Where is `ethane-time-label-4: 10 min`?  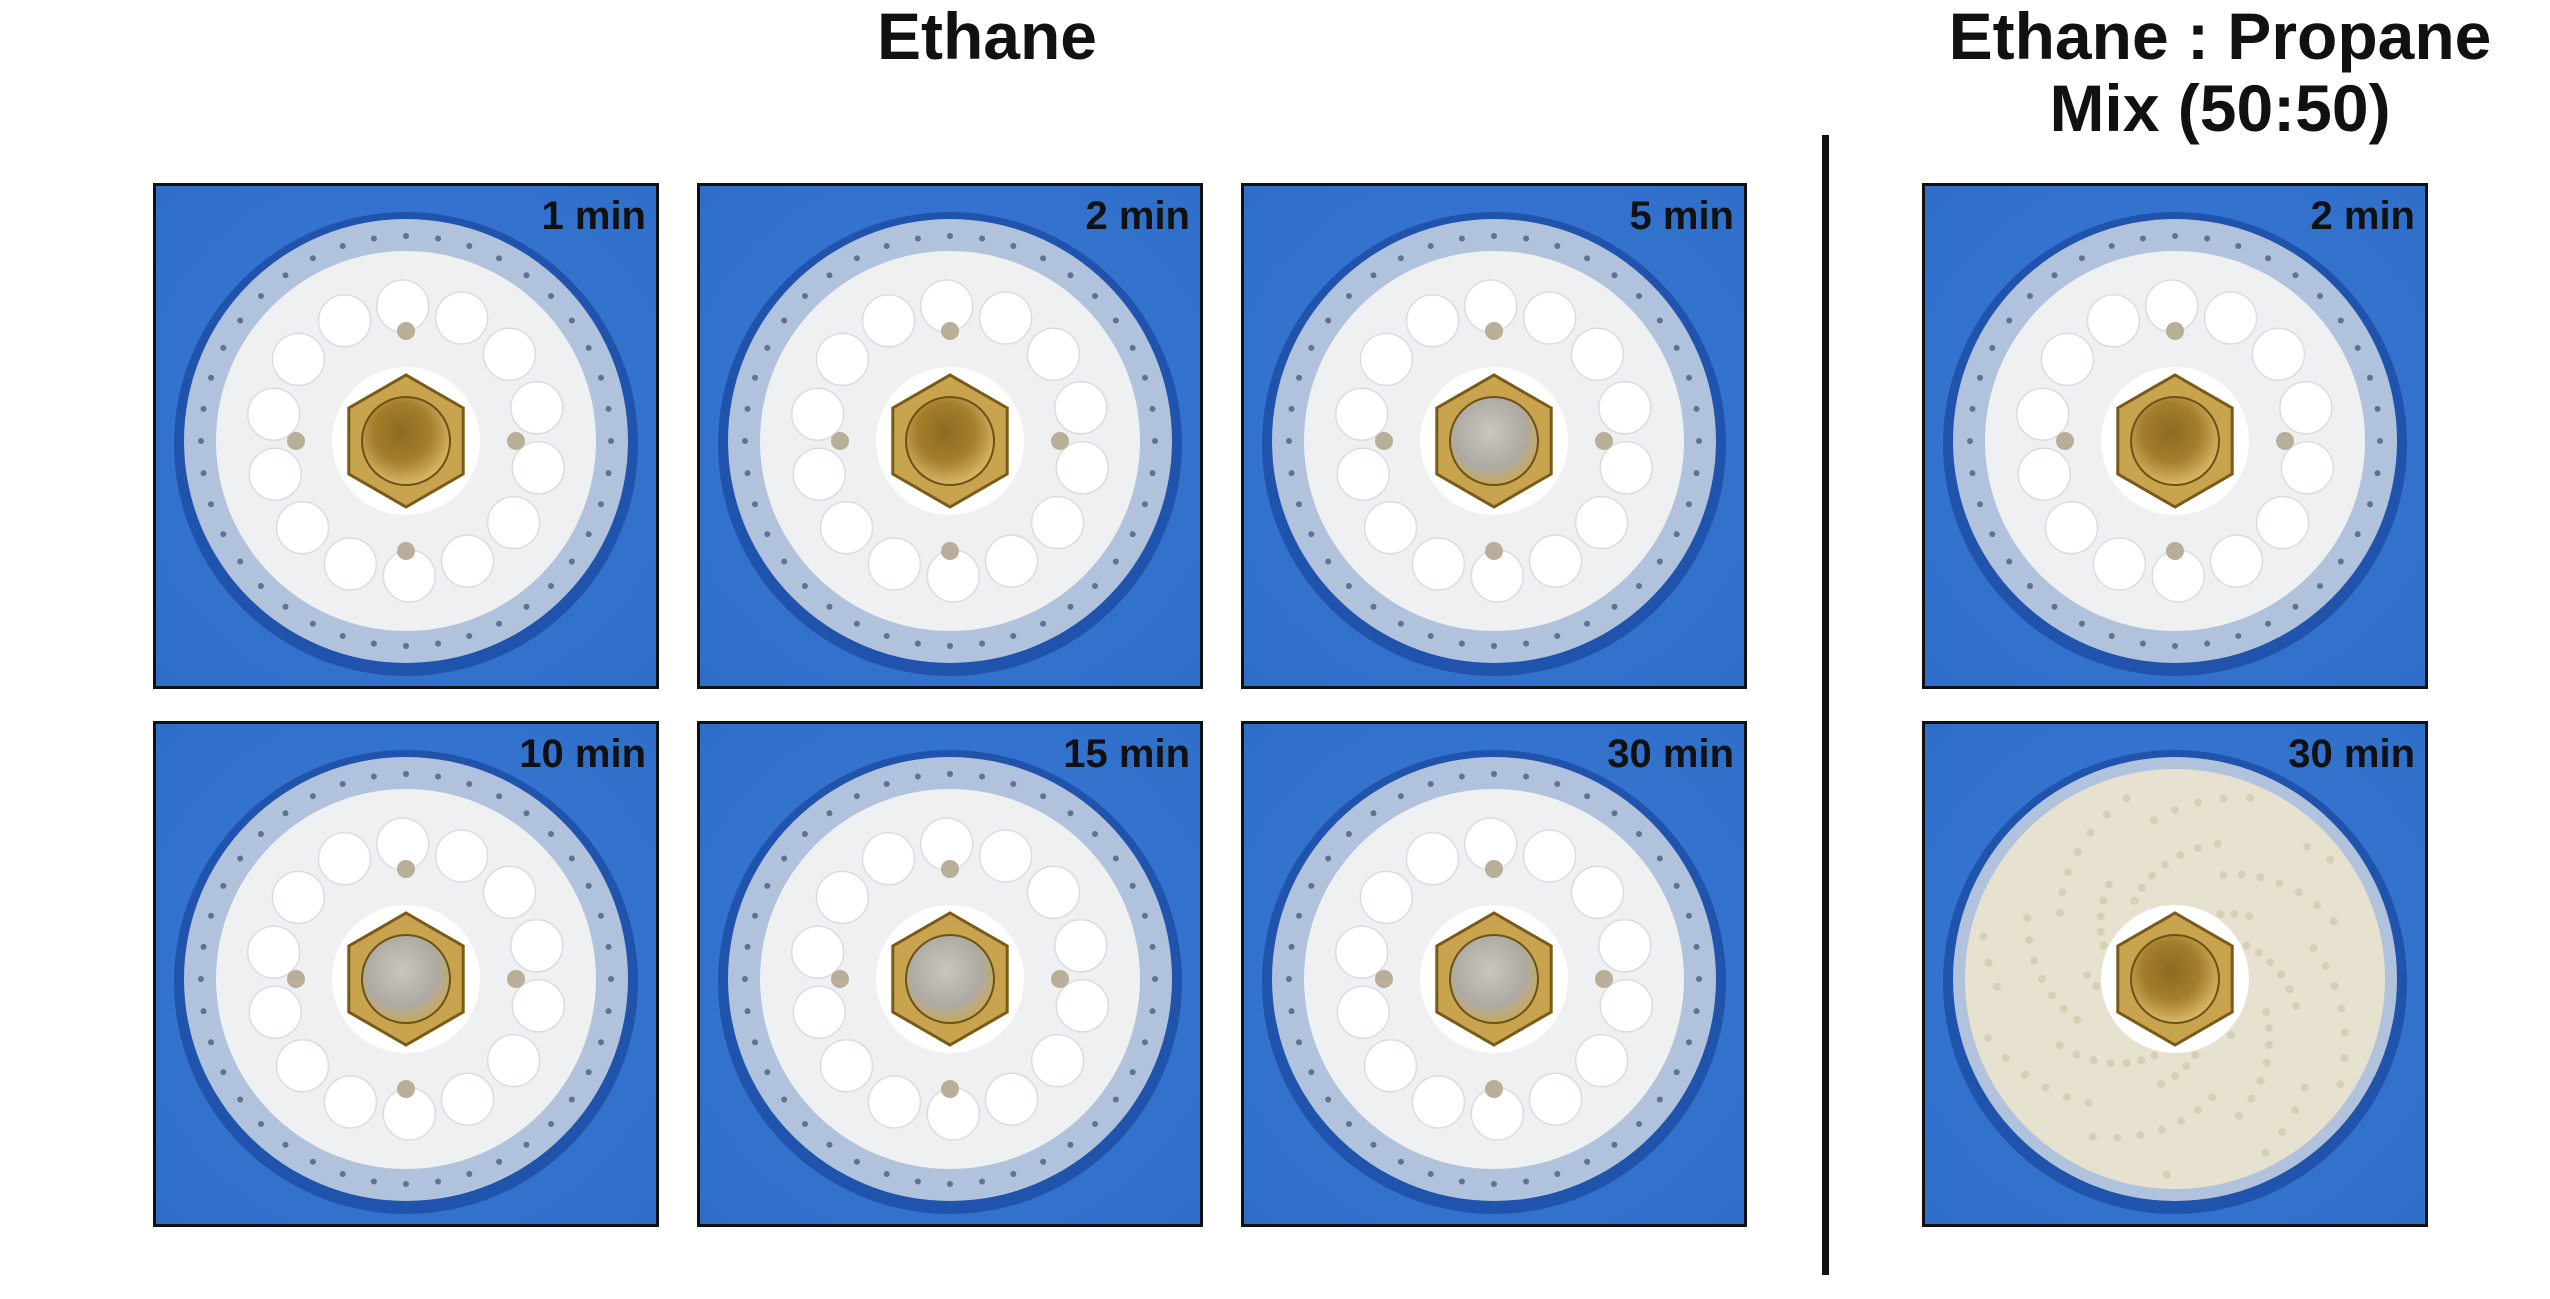
ethane-time-label-4: 10 min is located at coordinates (582, 754).